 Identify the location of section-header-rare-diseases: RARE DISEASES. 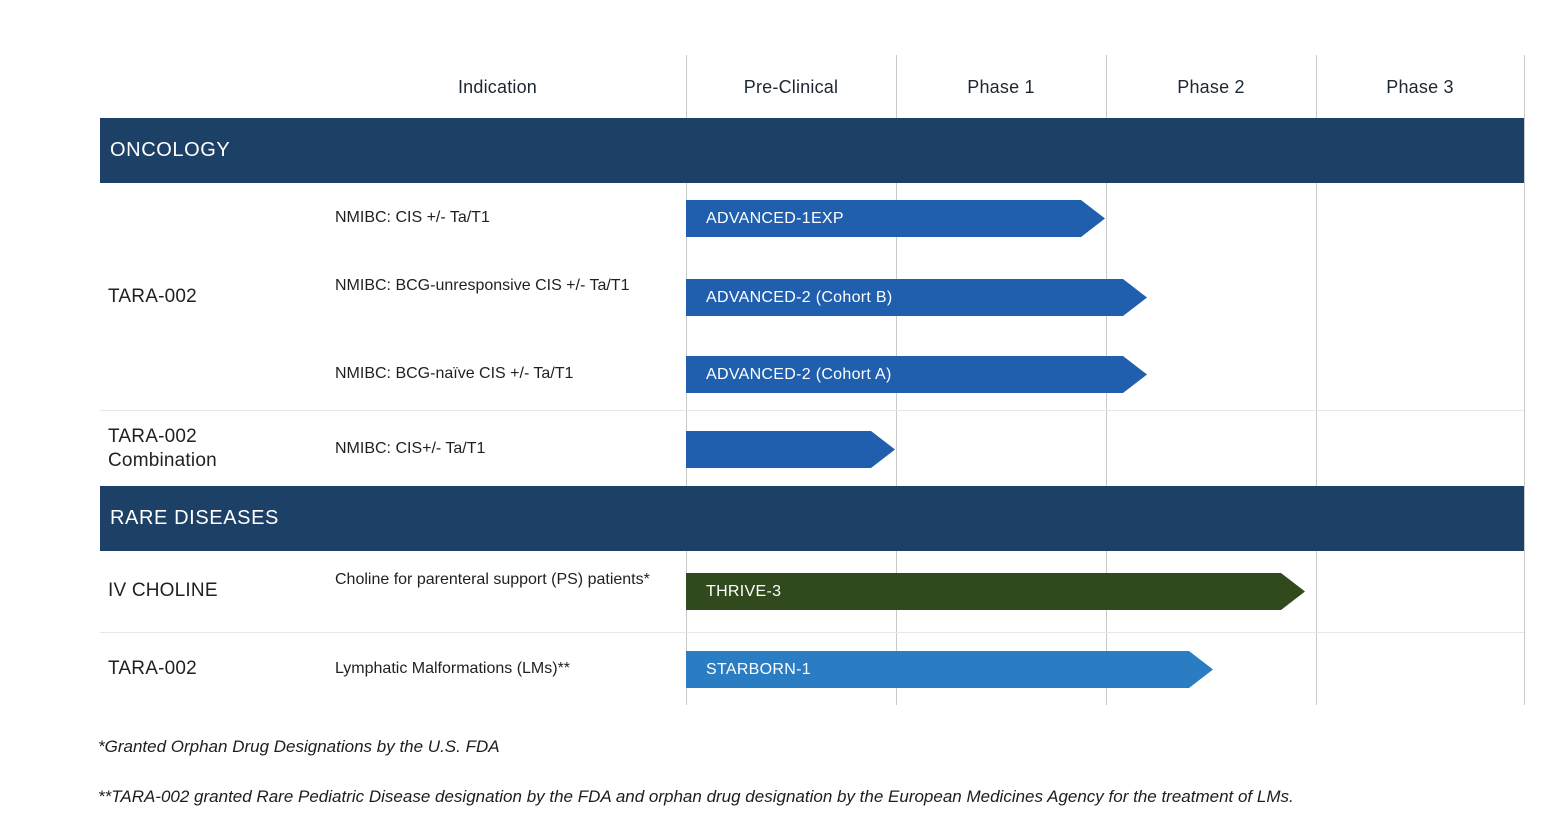
(812, 518).